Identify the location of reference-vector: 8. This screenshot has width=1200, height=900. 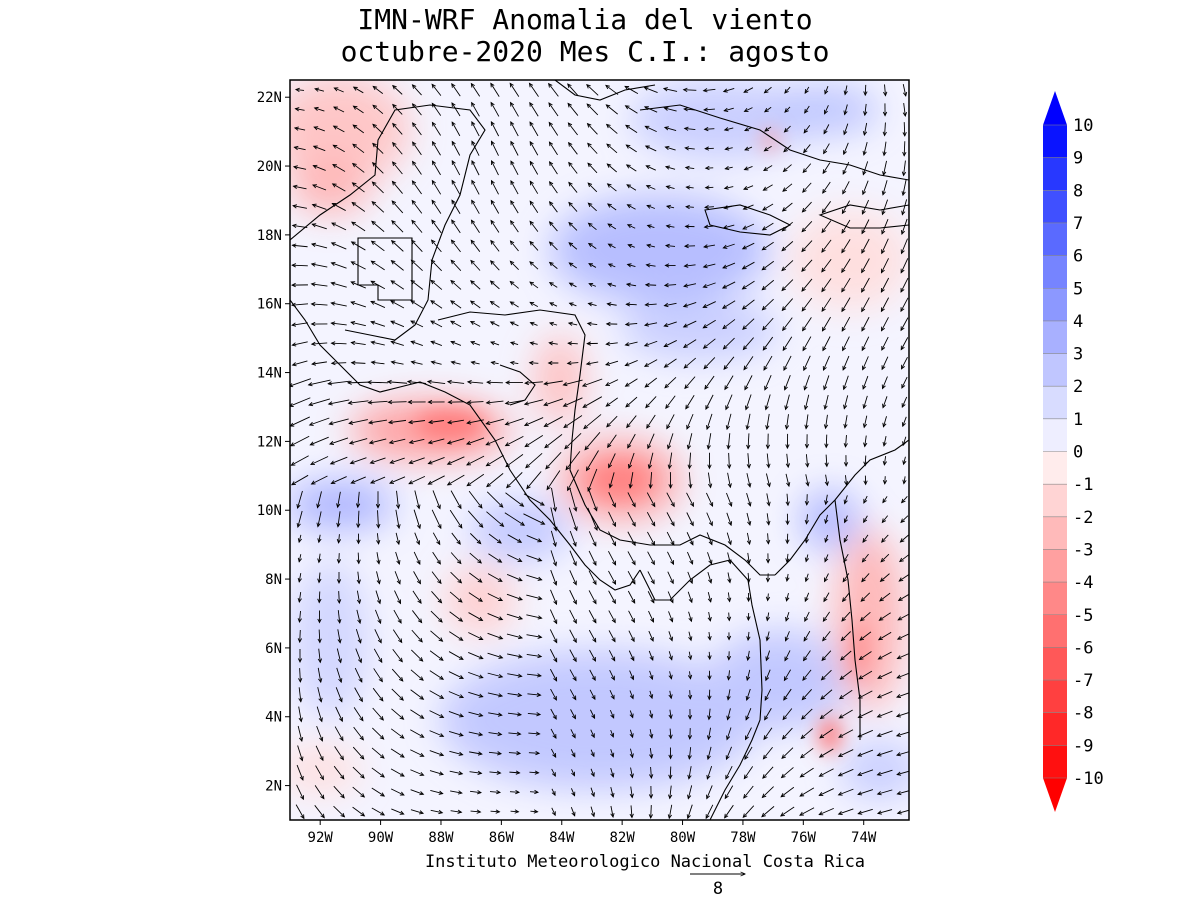
(717, 886).